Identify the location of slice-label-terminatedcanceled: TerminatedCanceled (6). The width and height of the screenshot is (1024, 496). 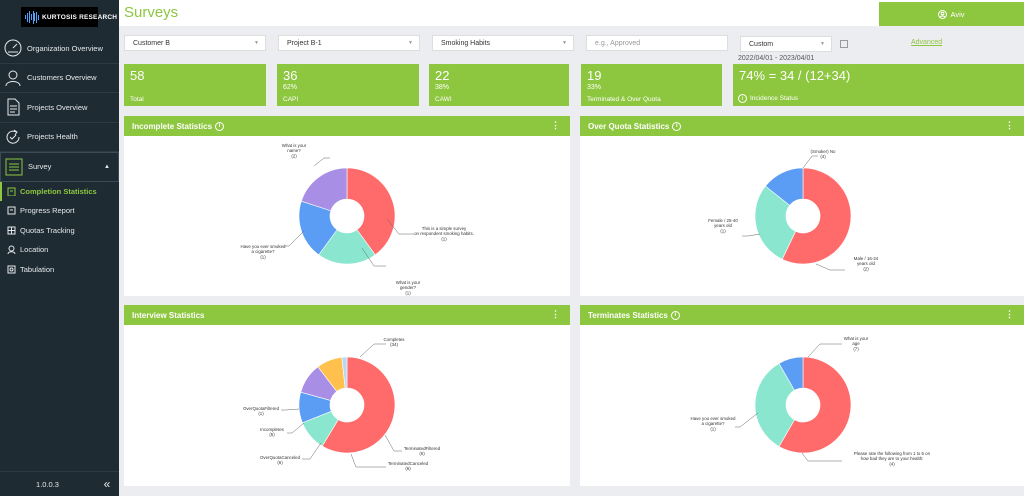
(408, 466).